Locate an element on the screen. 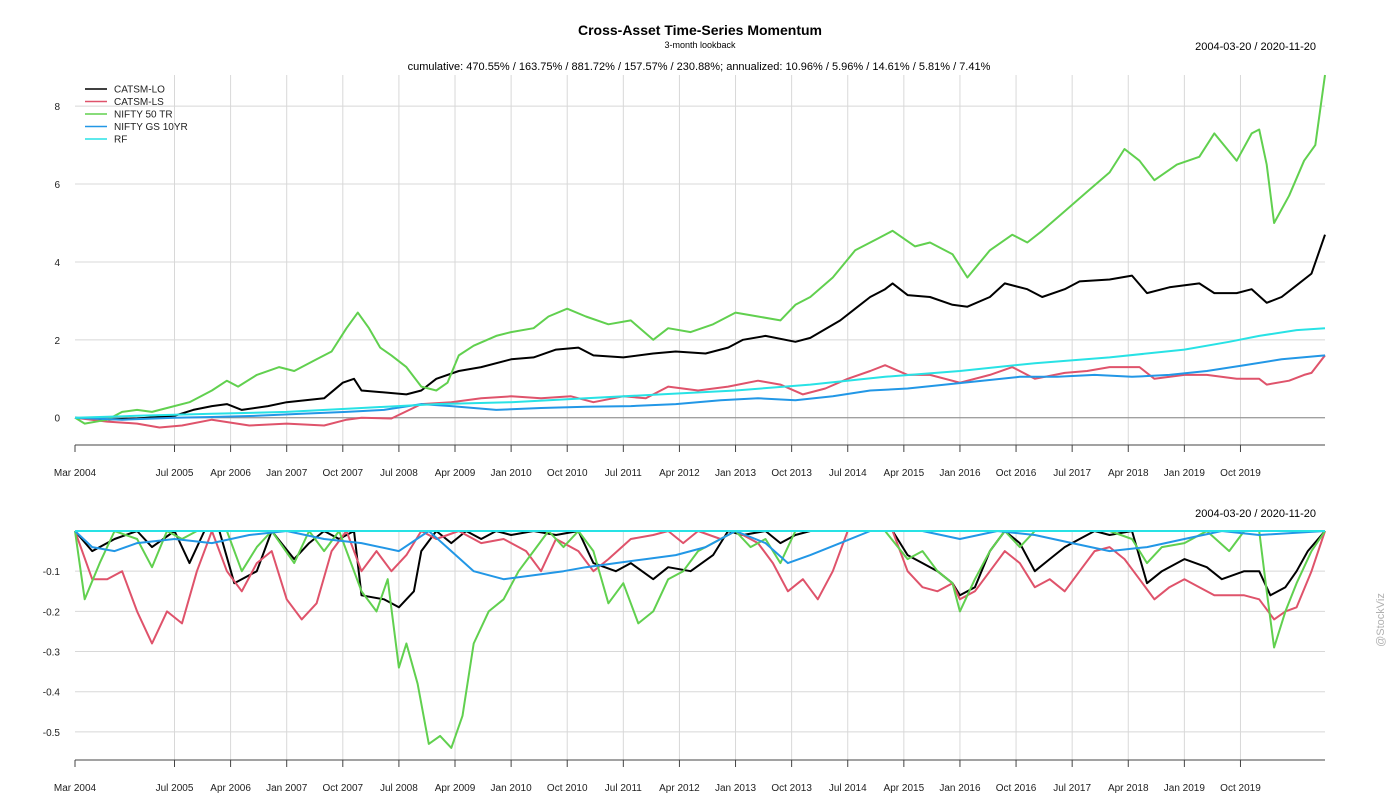 This screenshot has height=800, width=1400. drawdown-ytick-label: -0.5 is located at coordinates (52, 733).